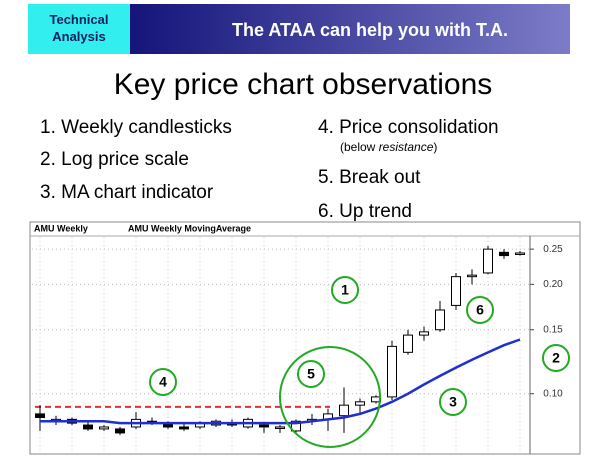  I want to click on list-note: (below resistance), so click(388, 147).